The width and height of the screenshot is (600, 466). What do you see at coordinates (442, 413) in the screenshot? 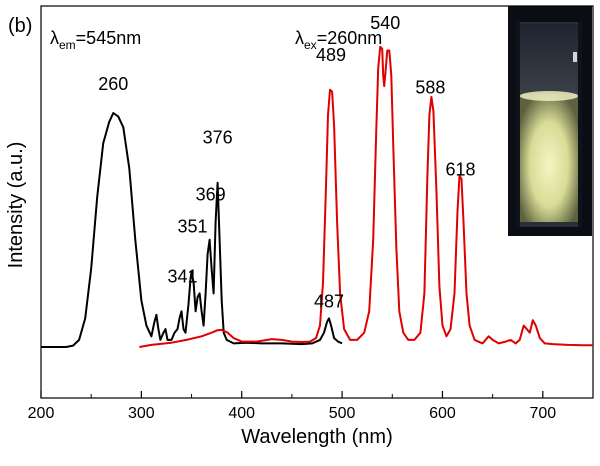
I see `x-tick-label: 600` at bounding box center [442, 413].